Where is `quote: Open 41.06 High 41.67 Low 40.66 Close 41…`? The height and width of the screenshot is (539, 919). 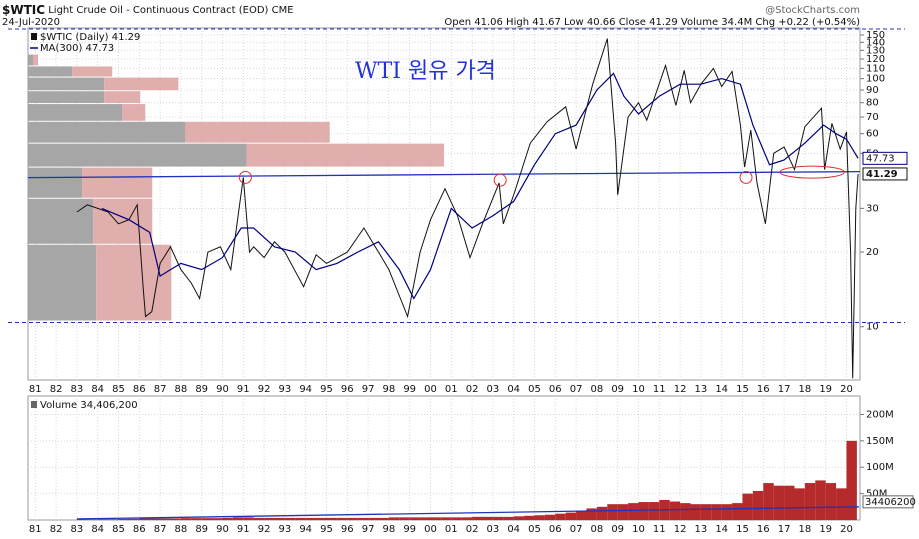
quote: Open 41.06 High 41.67 Low 40.66 Close 41… is located at coordinates (652, 22).